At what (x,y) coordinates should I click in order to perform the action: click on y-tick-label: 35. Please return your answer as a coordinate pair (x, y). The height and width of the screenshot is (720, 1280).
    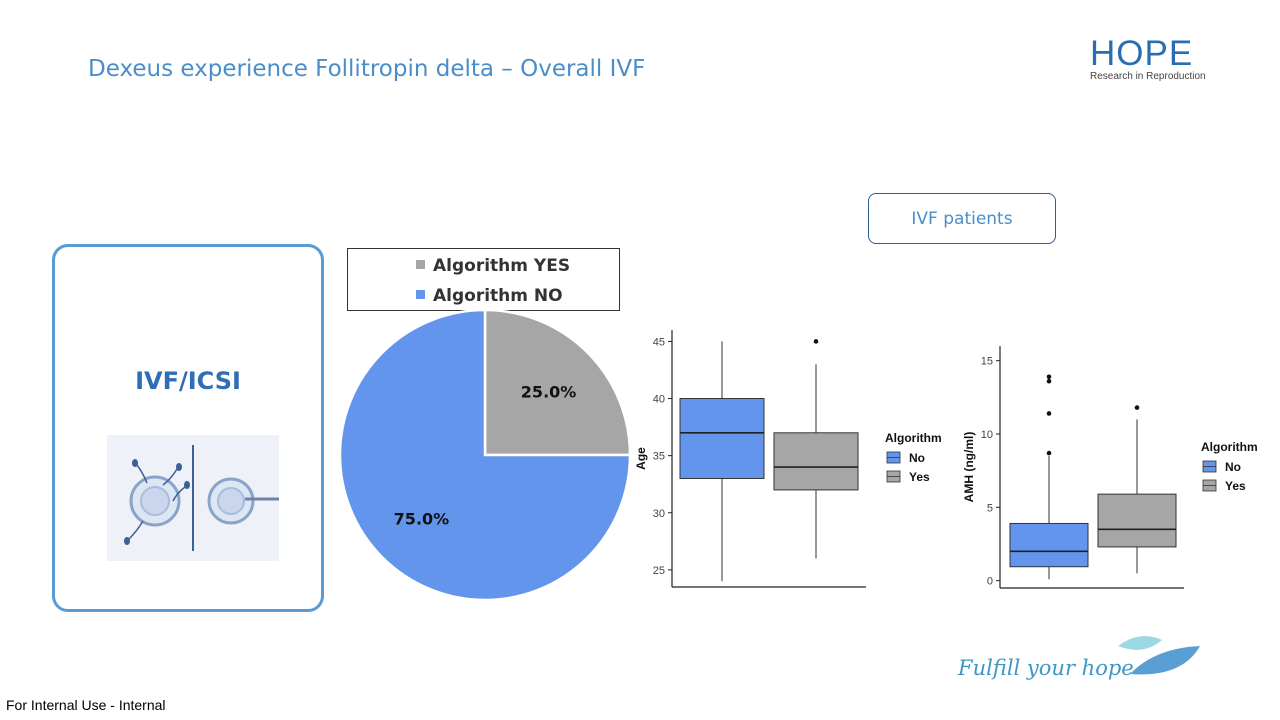
    Looking at the image, I should click on (659, 457).